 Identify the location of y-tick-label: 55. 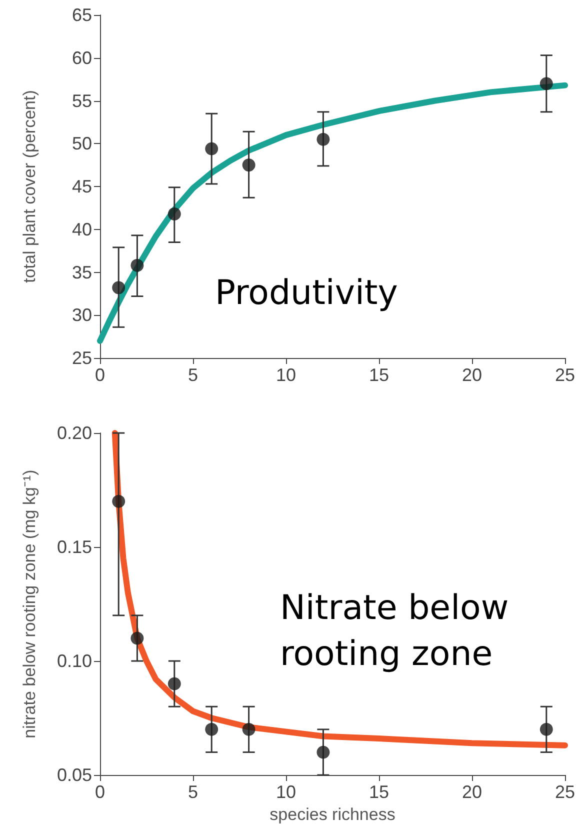
(82, 100).